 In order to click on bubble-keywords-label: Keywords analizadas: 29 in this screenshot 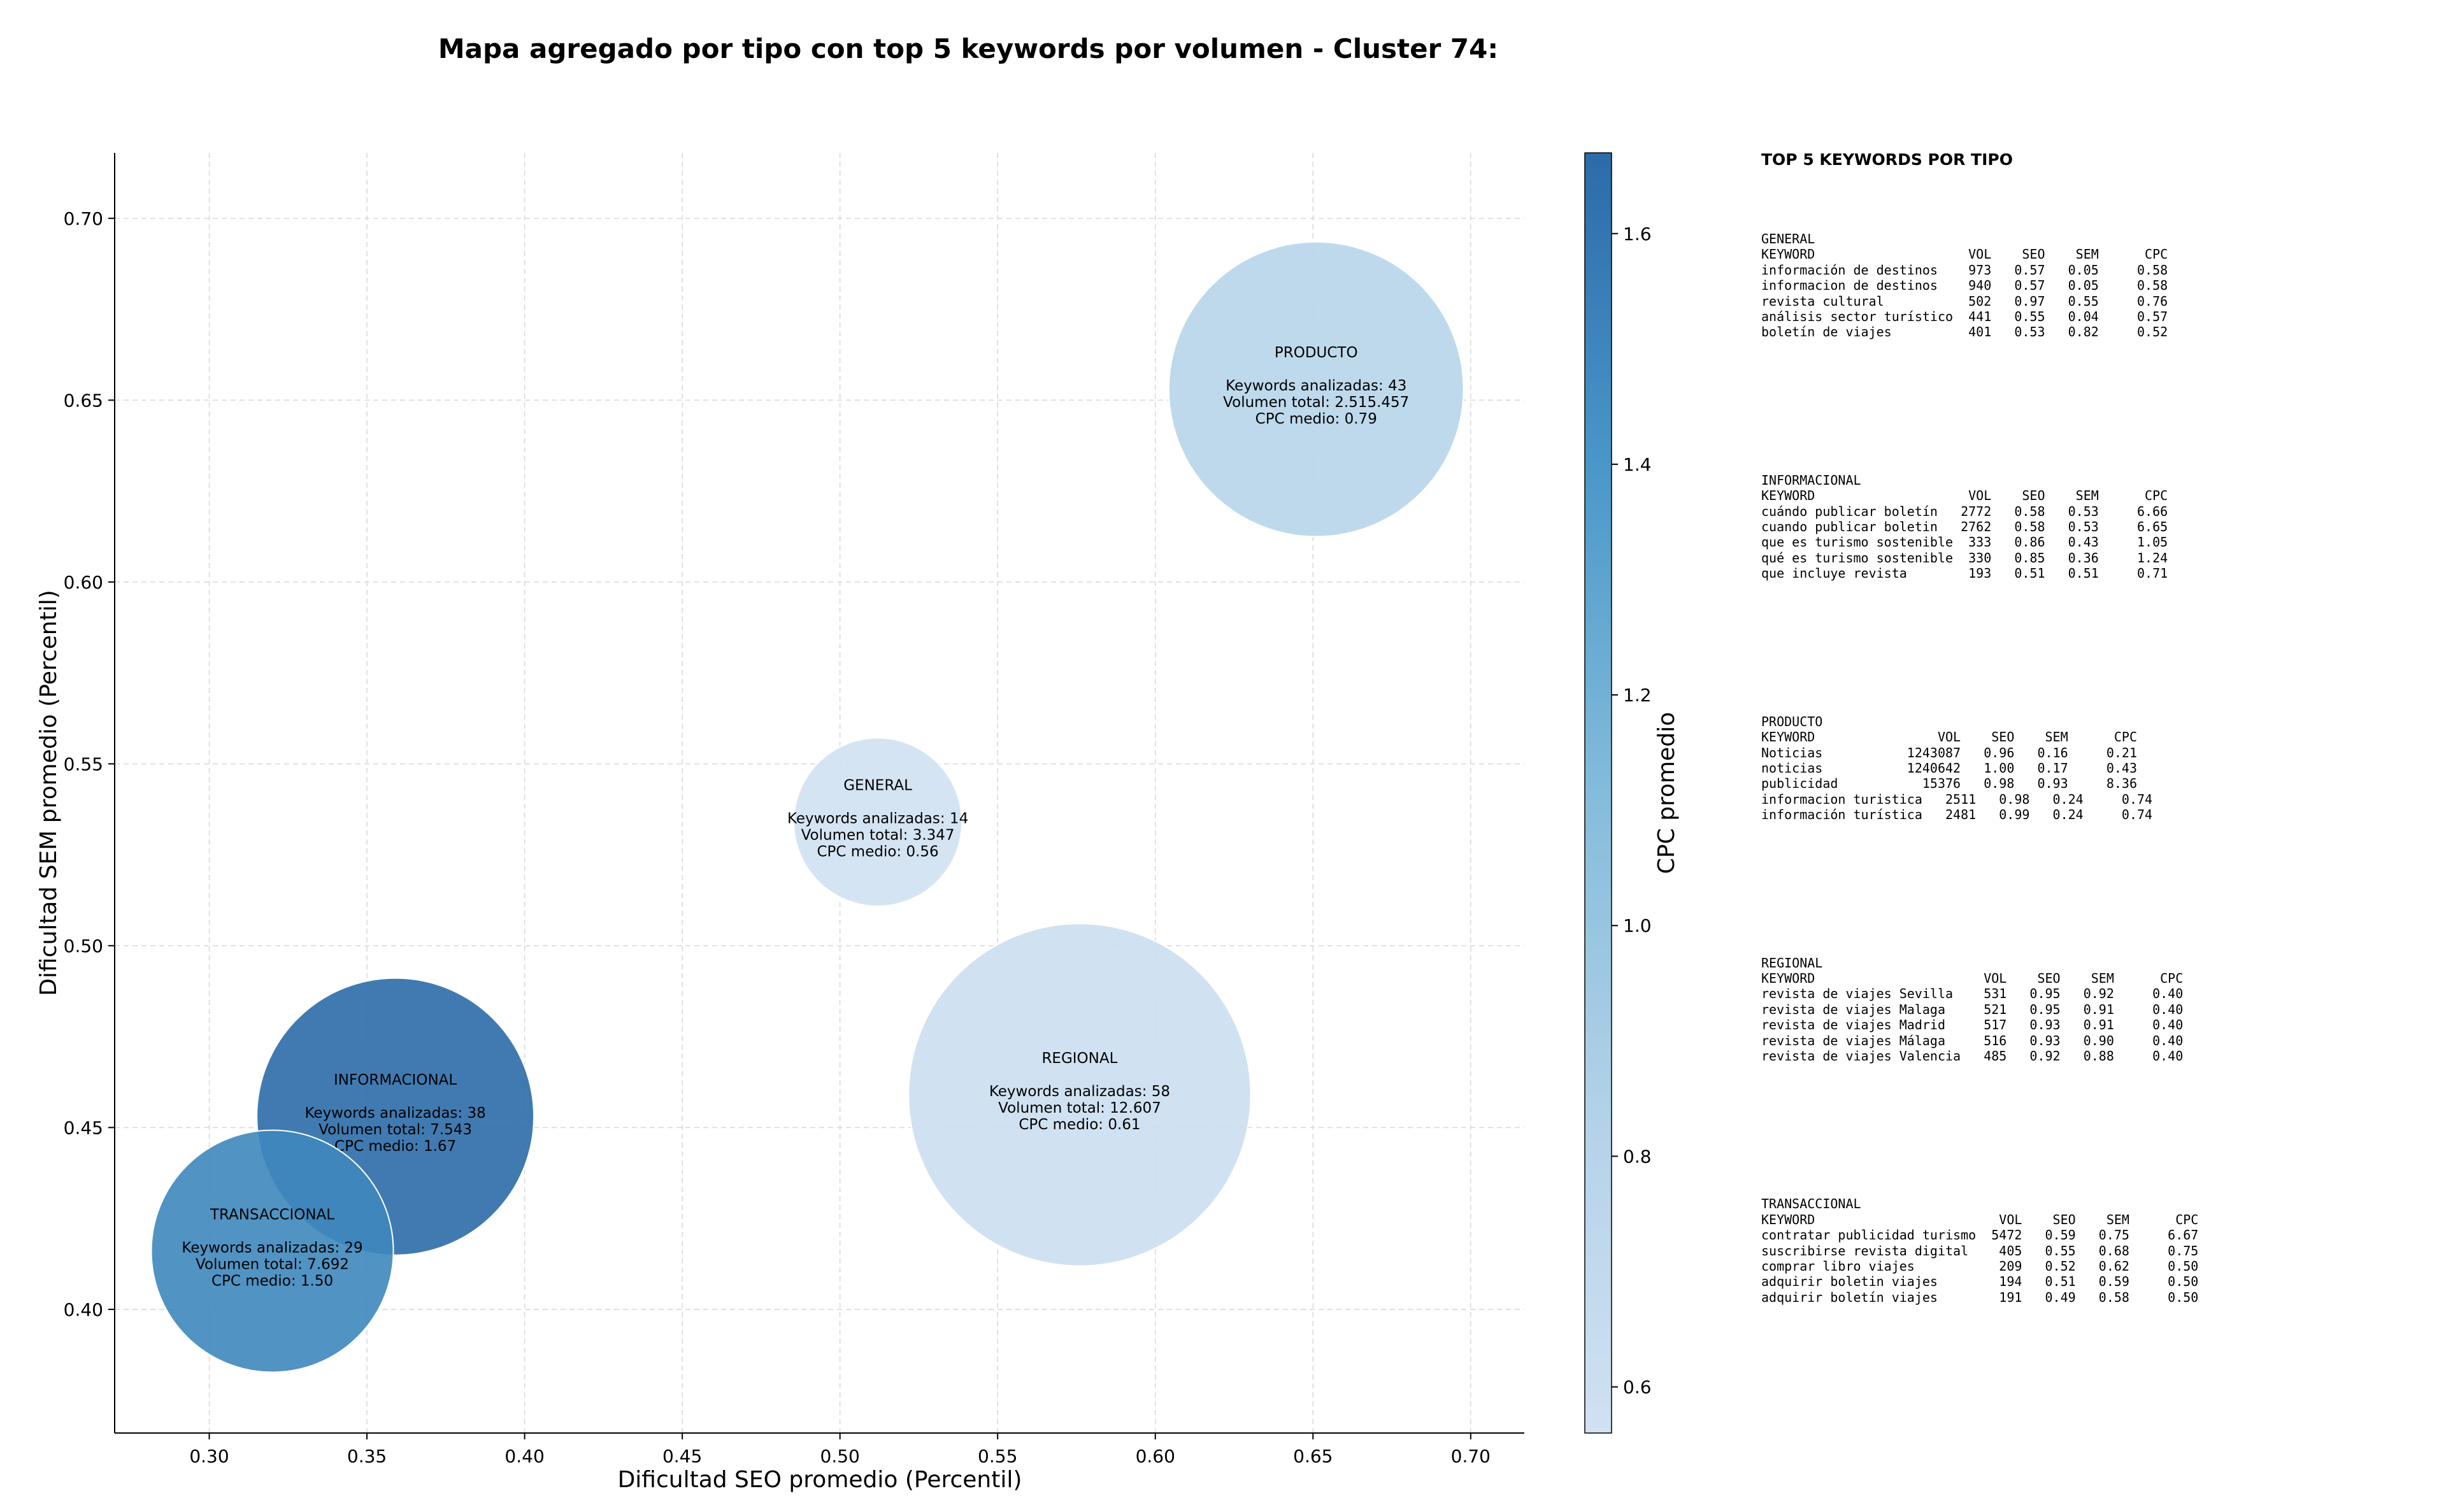, I will do `click(272, 1247)`.